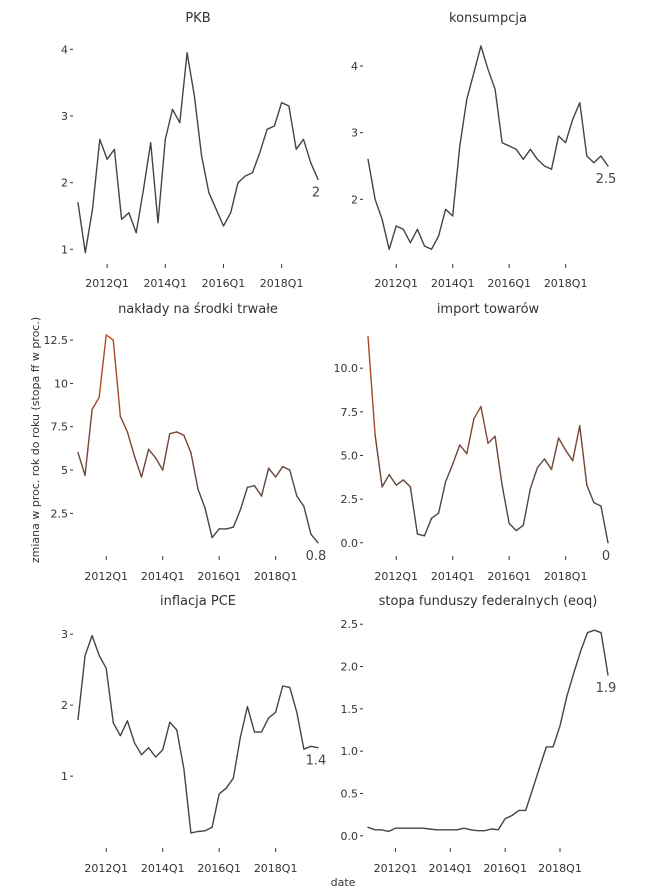 The width and height of the screenshot is (645, 893). I want to click on panel-title: inflacja PCE, so click(198, 601).